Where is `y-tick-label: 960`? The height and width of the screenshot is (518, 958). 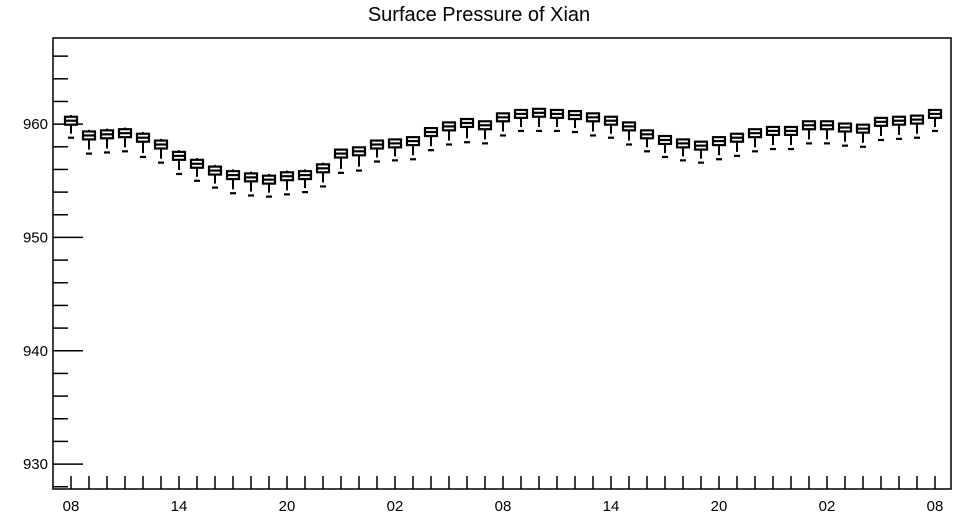
y-tick-label: 960 is located at coordinates (35, 124).